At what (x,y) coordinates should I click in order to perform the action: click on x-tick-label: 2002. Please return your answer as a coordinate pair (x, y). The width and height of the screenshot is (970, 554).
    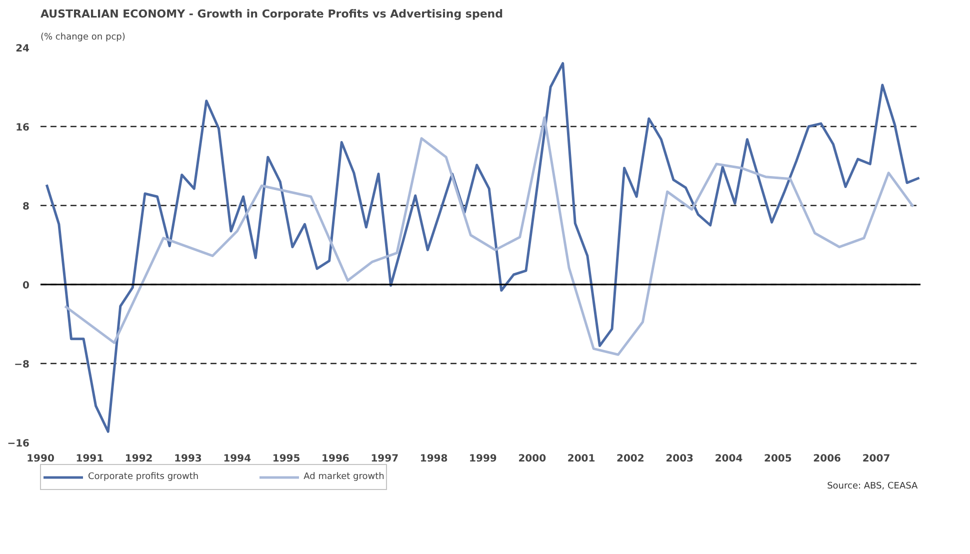
    Looking at the image, I should click on (630, 459).